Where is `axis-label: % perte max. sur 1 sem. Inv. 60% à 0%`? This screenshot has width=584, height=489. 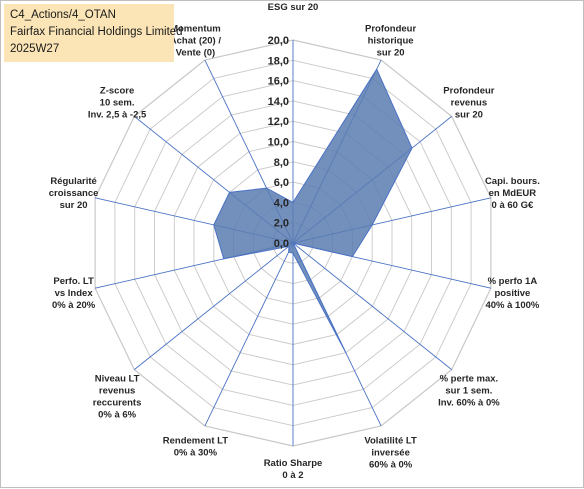 axis-label: % perte max. sur 1 sem. Inv. 60% à 0% is located at coordinates (469, 390).